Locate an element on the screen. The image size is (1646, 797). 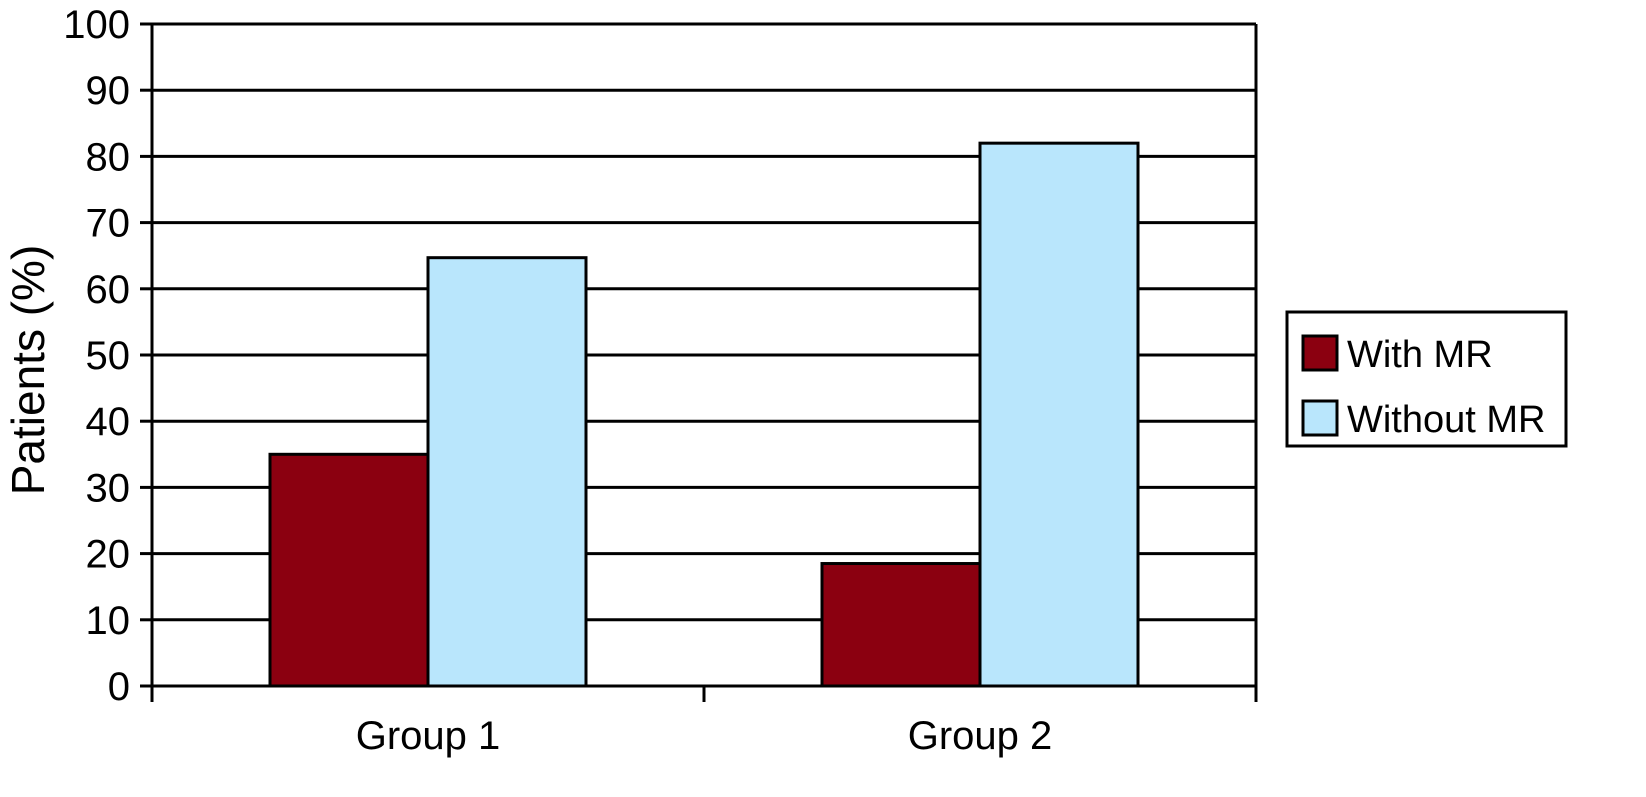
y-tick-label: 20 is located at coordinates (108, 555).